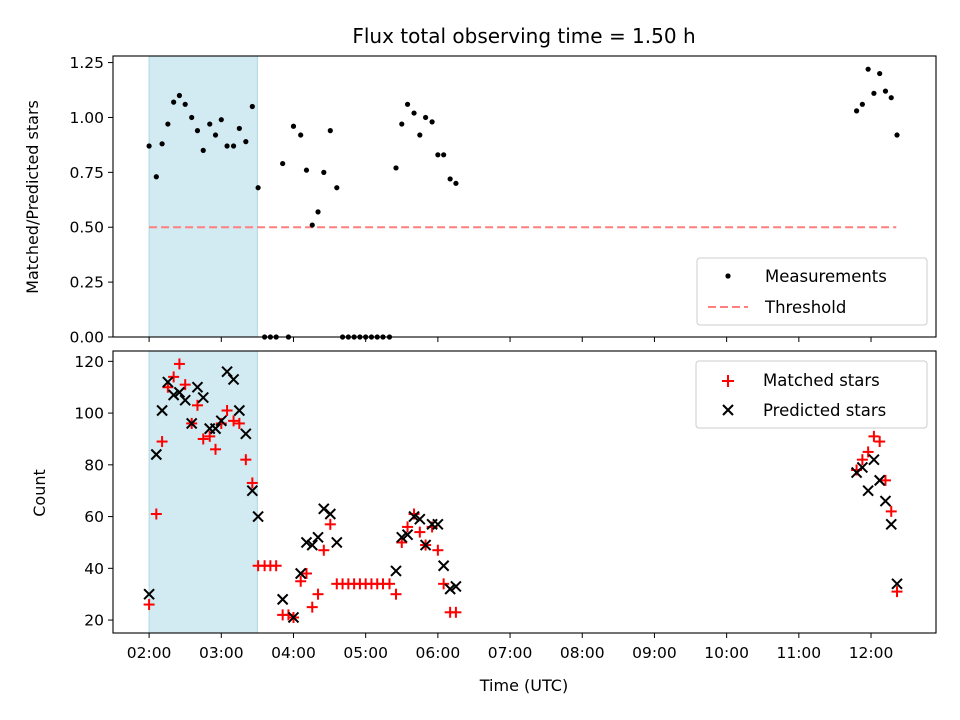 This screenshot has width=960, height=720. What do you see at coordinates (510, 653) in the screenshot?
I see `x-tick-label: 07:00` at bounding box center [510, 653].